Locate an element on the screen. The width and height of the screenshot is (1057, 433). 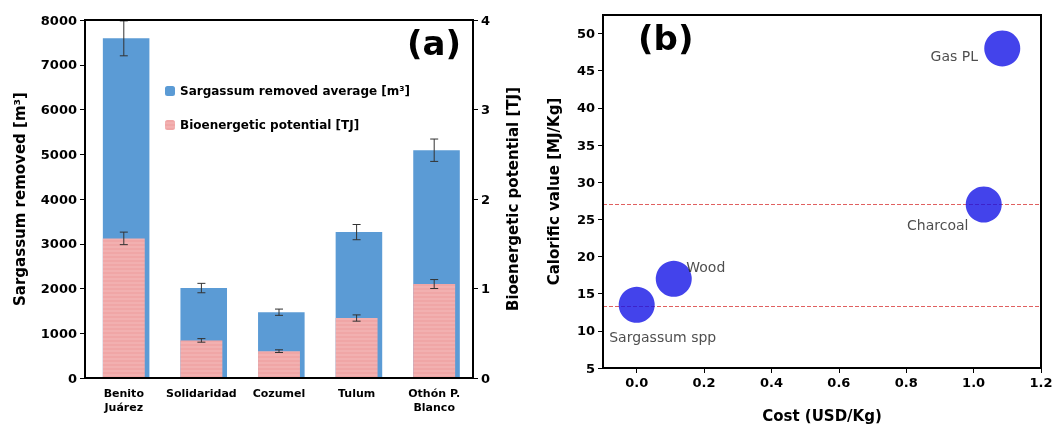
x-tick-label: Tulum is located at coordinates (357, 393).